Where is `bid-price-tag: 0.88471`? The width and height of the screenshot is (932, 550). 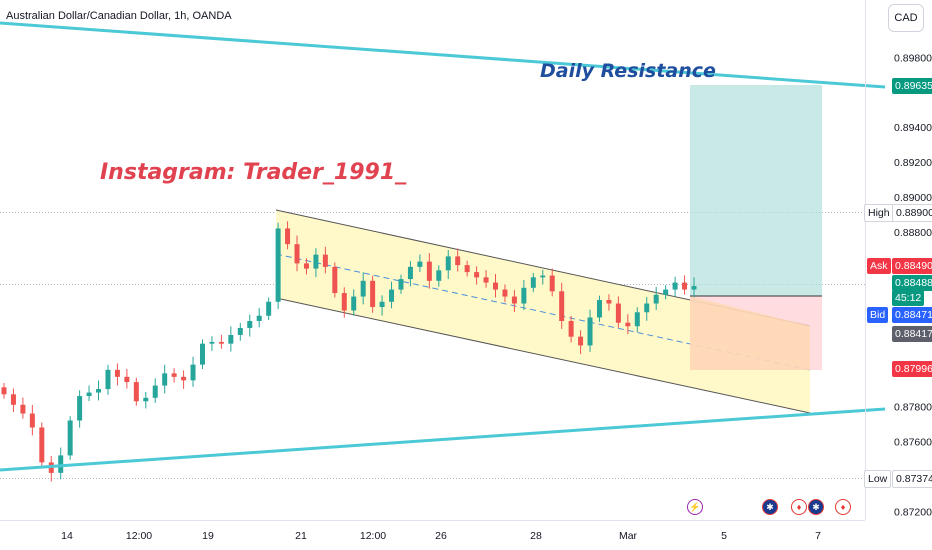
bid-price-tag: 0.88471 is located at coordinates (912, 315).